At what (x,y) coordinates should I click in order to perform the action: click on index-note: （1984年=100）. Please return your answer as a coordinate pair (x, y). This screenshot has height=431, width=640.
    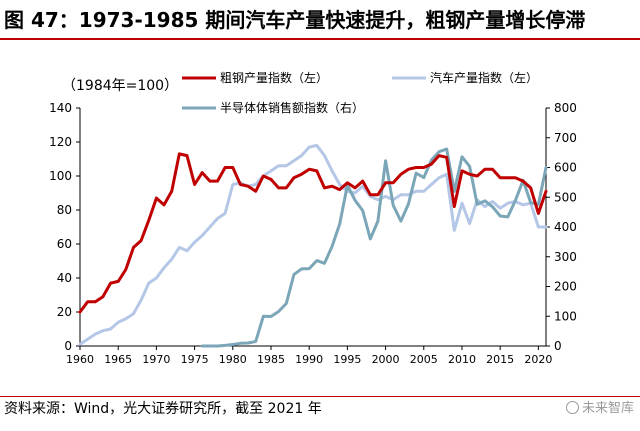
    Looking at the image, I should click on (120, 86).